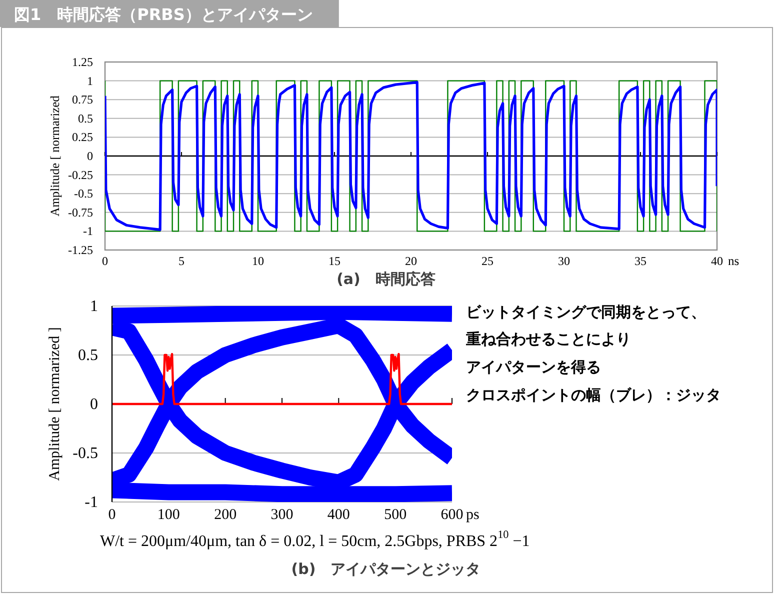 The image size is (774, 594). What do you see at coordinates (82, 99) in the screenshot?
I see `y-tick-label: 0.75` at bounding box center [82, 99].